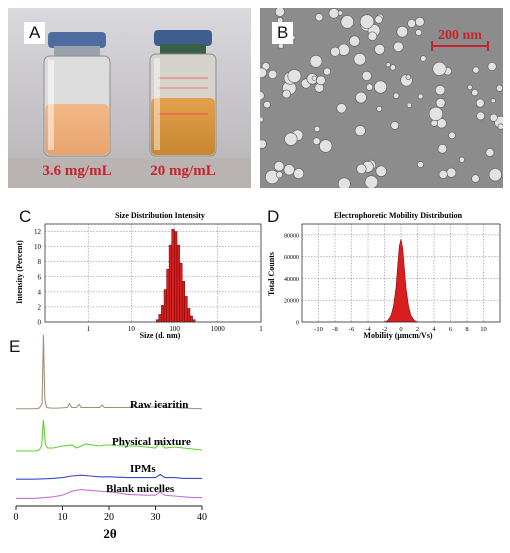 The image size is (510, 553). What do you see at coordinates (156, 517) in the screenshot?
I see `xrd-xtick: 30` at bounding box center [156, 517].